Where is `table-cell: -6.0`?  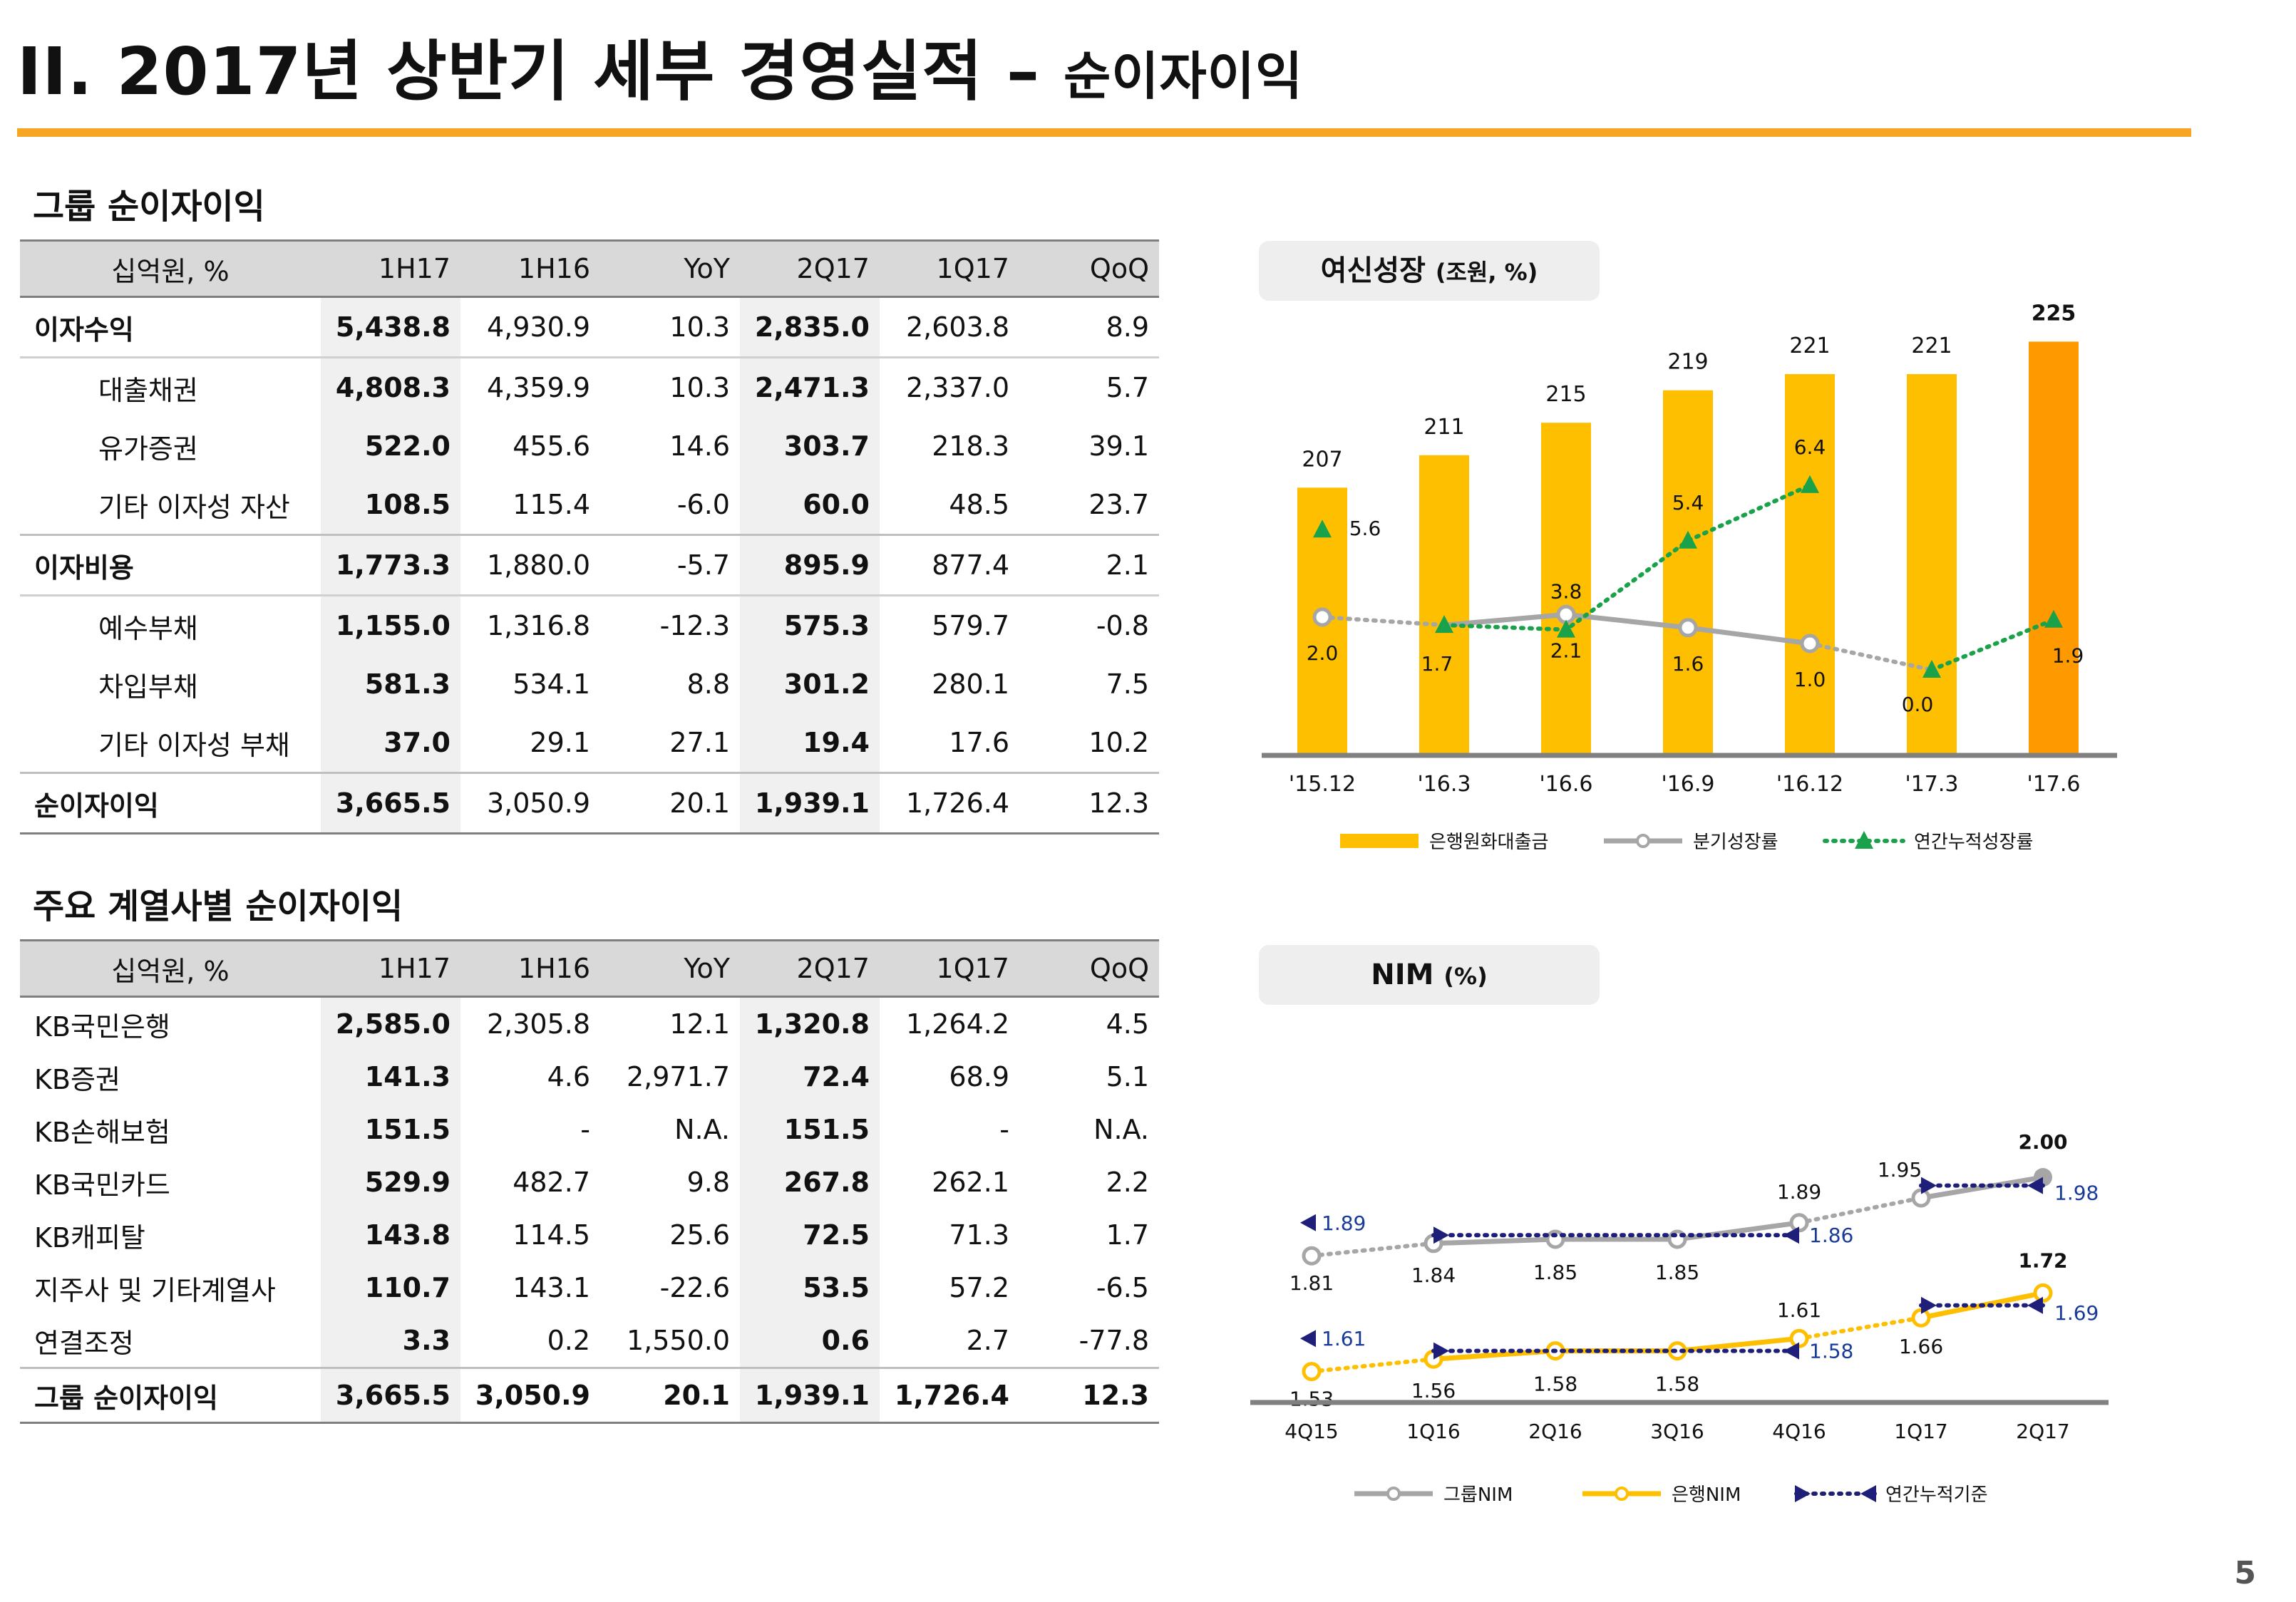 table-cell: -6.0 is located at coordinates (703, 504).